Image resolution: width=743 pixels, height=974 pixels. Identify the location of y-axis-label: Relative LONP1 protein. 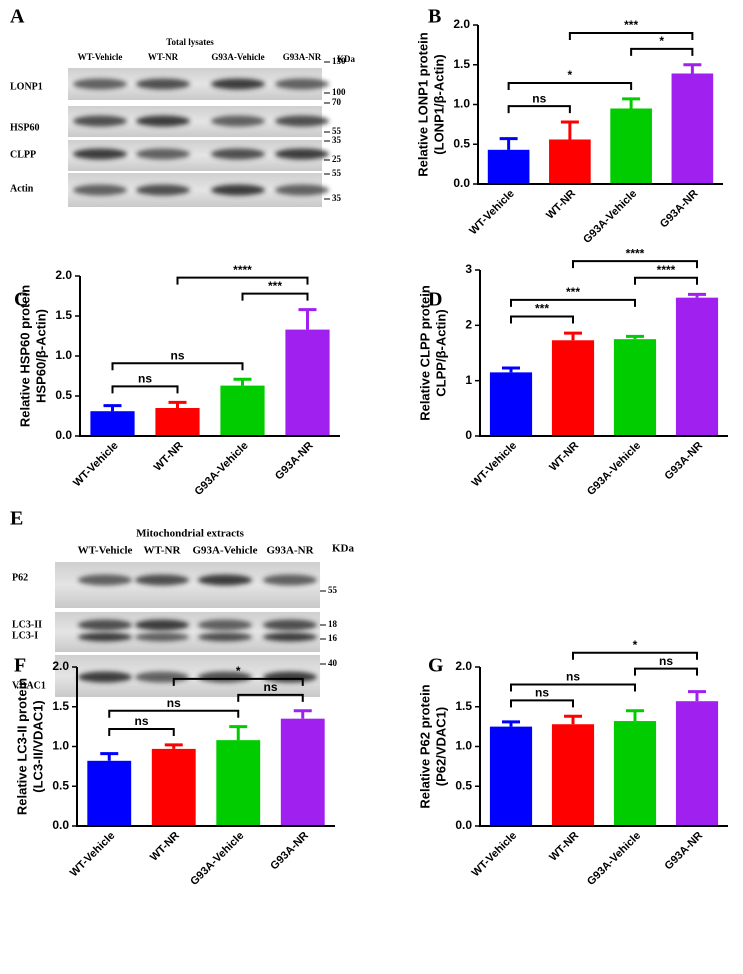
(422, 104).